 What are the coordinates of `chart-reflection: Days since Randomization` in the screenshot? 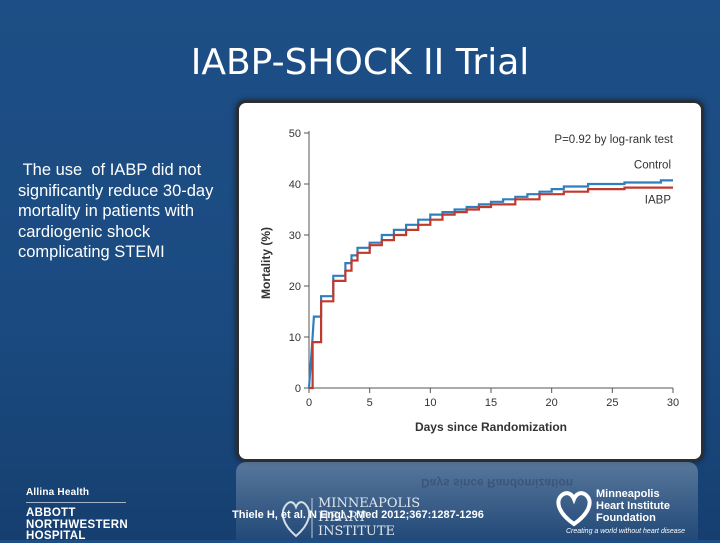 It's located at (467, 501).